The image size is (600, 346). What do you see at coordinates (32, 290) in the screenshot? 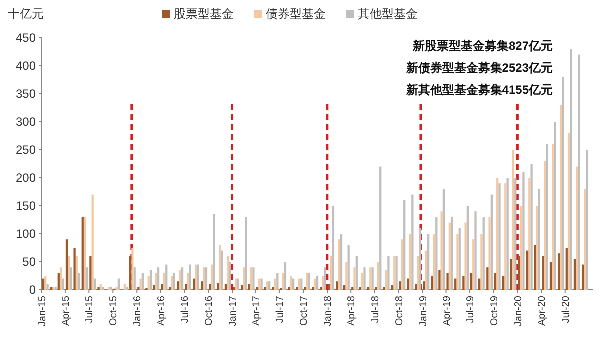
I see `y-tick-label: 0` at bounding box center [32, 290].